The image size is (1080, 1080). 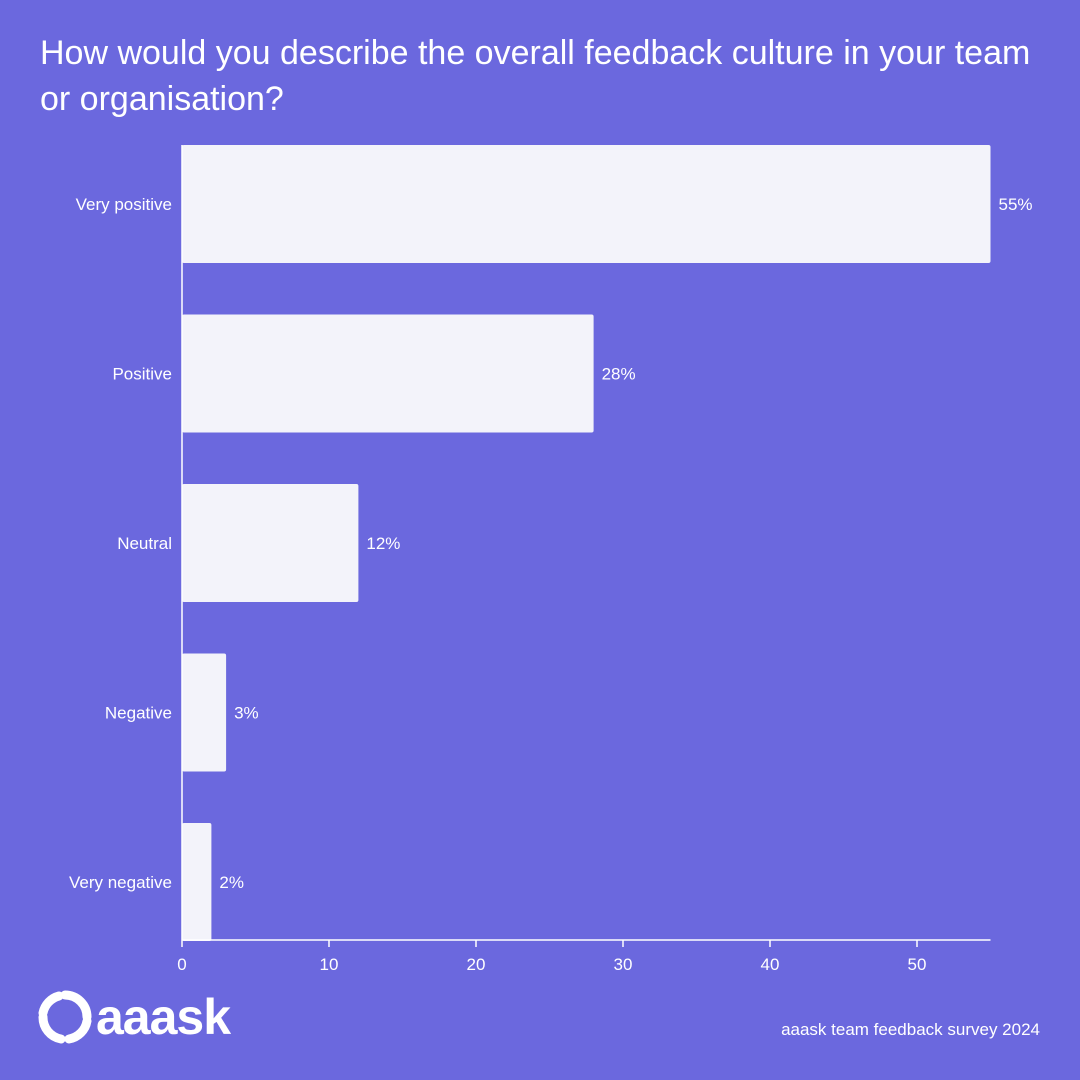 What do you see at coordinates (142, 374) in the screenshot?
I see `category-label: Positive` at bounding box center [142, 374].